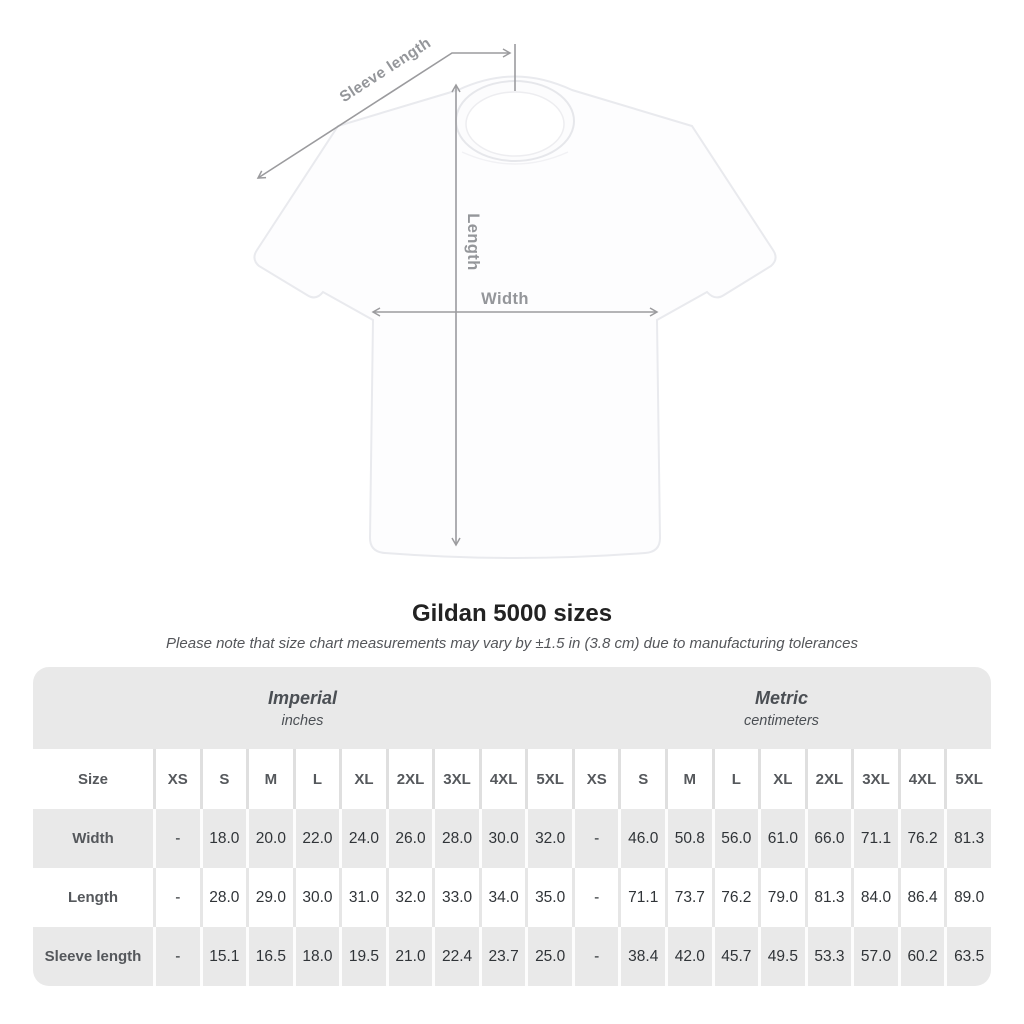  I want to click on measurement-cell: 61.0, so click(781, 838).